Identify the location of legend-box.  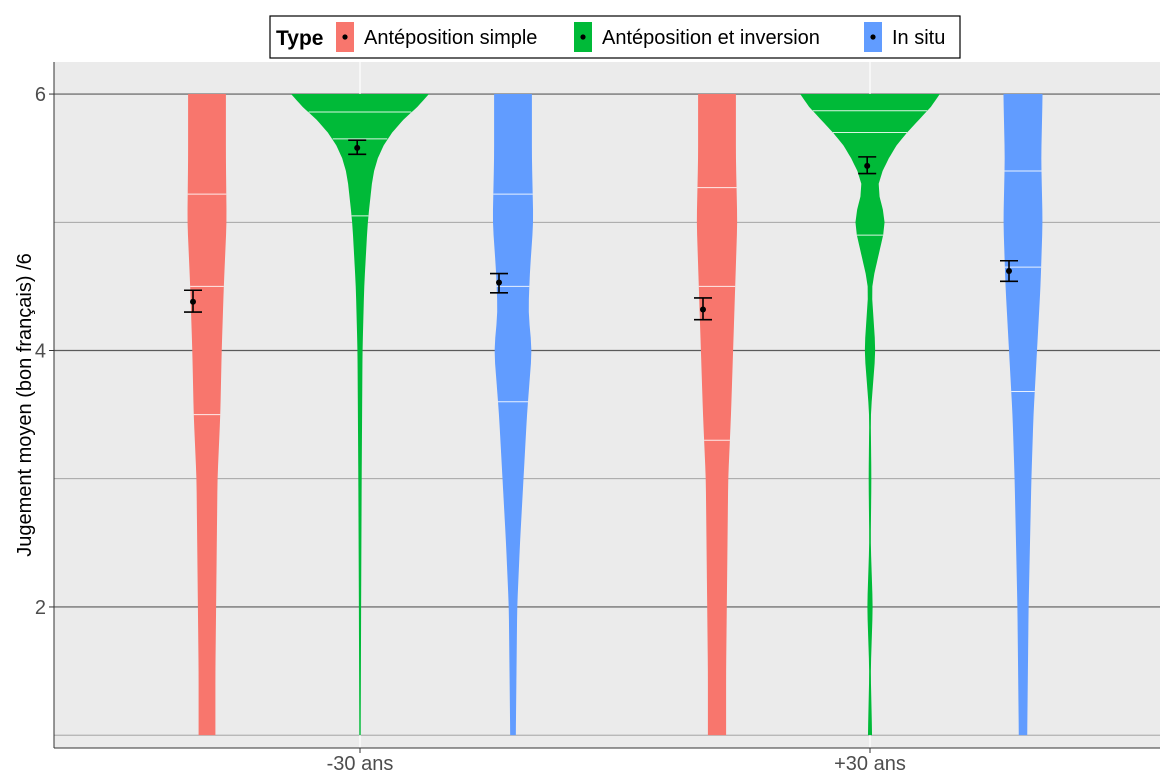
(615, 37).